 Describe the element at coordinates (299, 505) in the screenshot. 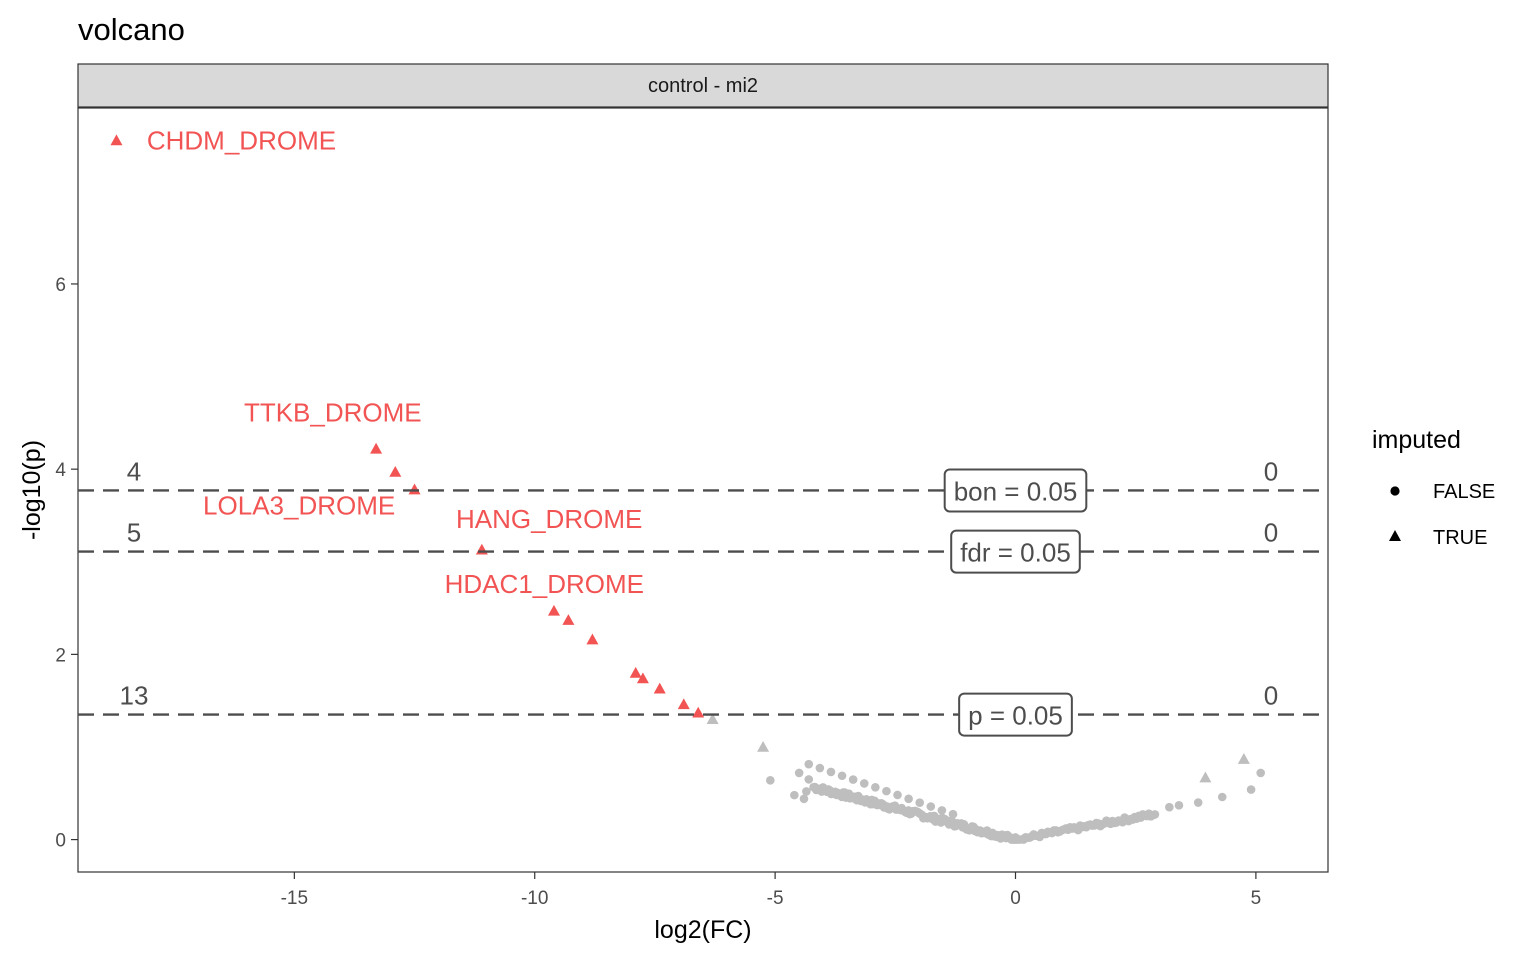

I see `gene-label: LOLA3_DROME` at that location.